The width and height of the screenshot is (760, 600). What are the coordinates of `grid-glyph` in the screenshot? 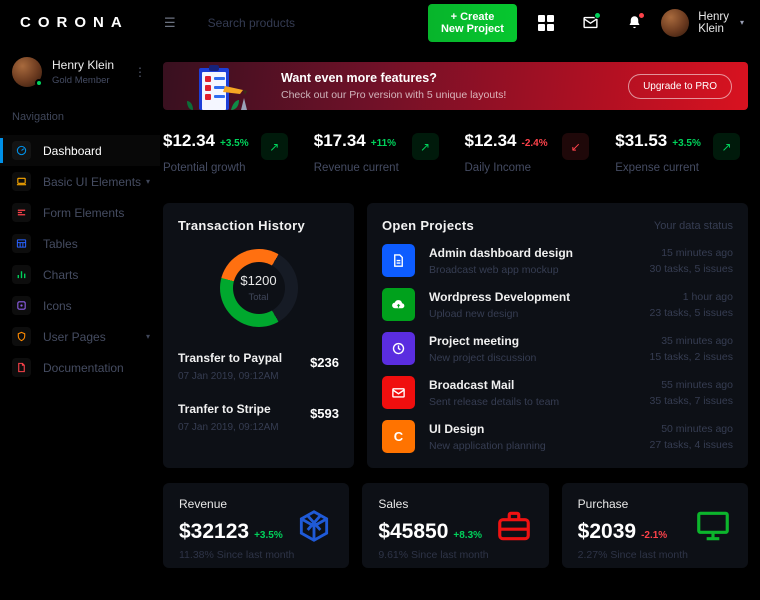 It's located at (546, 22).